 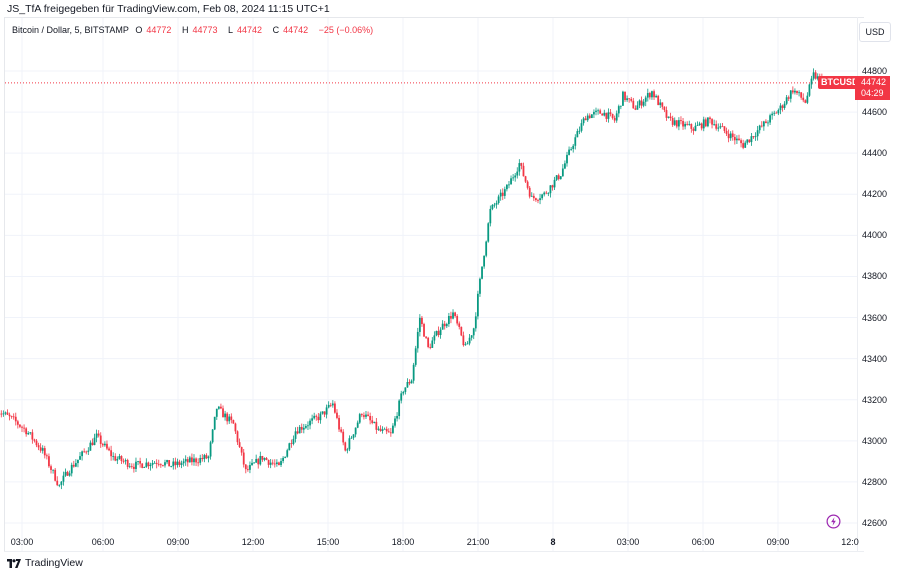 What do you see at coordinates (872, 93) in the screenshot?
I see `bar-countdown: 04:29` at bounding box center [872, 93].